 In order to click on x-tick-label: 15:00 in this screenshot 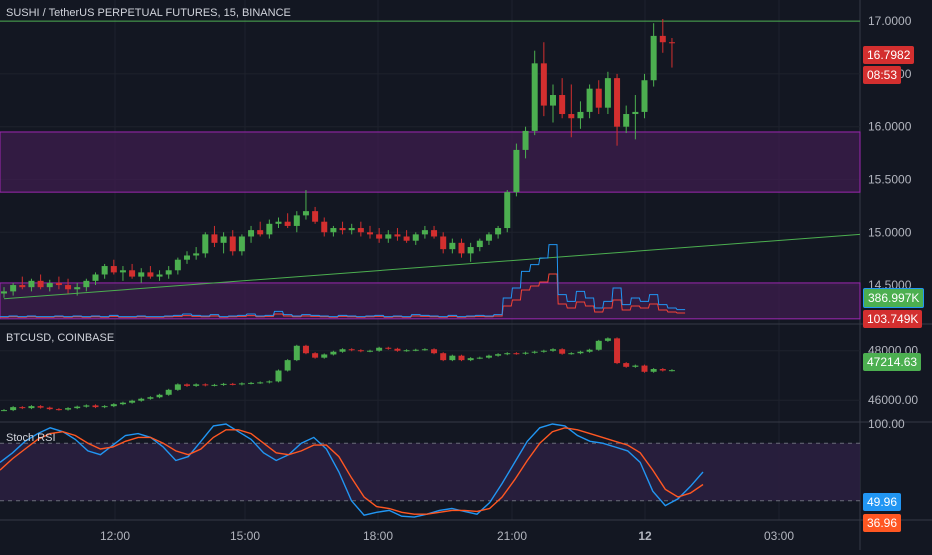, I will do `click(245, 536)`.